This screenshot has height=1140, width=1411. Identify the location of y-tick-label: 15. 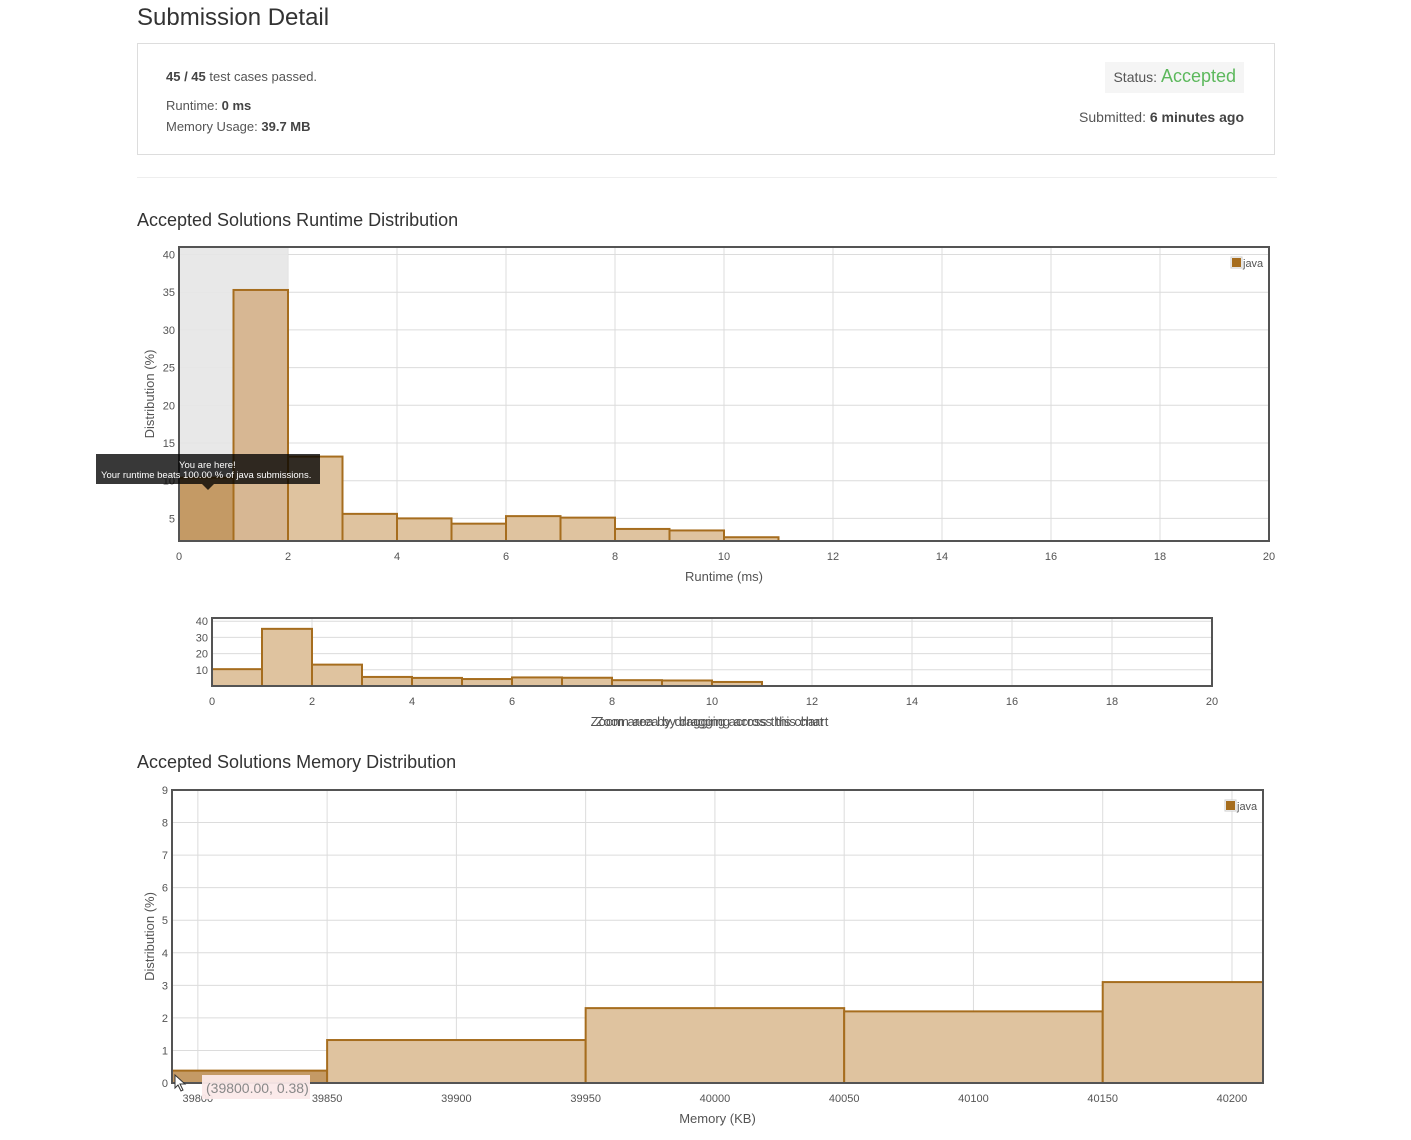
(169, 444).